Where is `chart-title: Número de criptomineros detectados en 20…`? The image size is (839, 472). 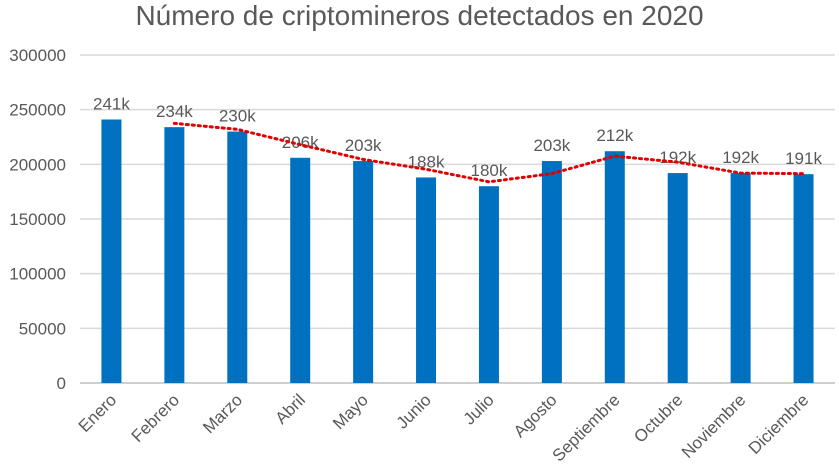 chart-title: Número de criptomineros detectados en 20… is located at coordinates (419, 15).